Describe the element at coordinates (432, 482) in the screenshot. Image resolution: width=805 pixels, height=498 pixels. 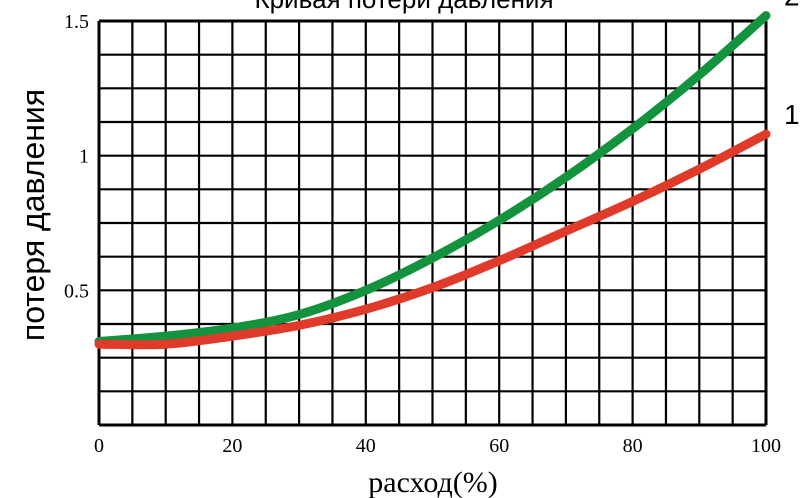
I see `x-axis-label: расход(%)` at that location.